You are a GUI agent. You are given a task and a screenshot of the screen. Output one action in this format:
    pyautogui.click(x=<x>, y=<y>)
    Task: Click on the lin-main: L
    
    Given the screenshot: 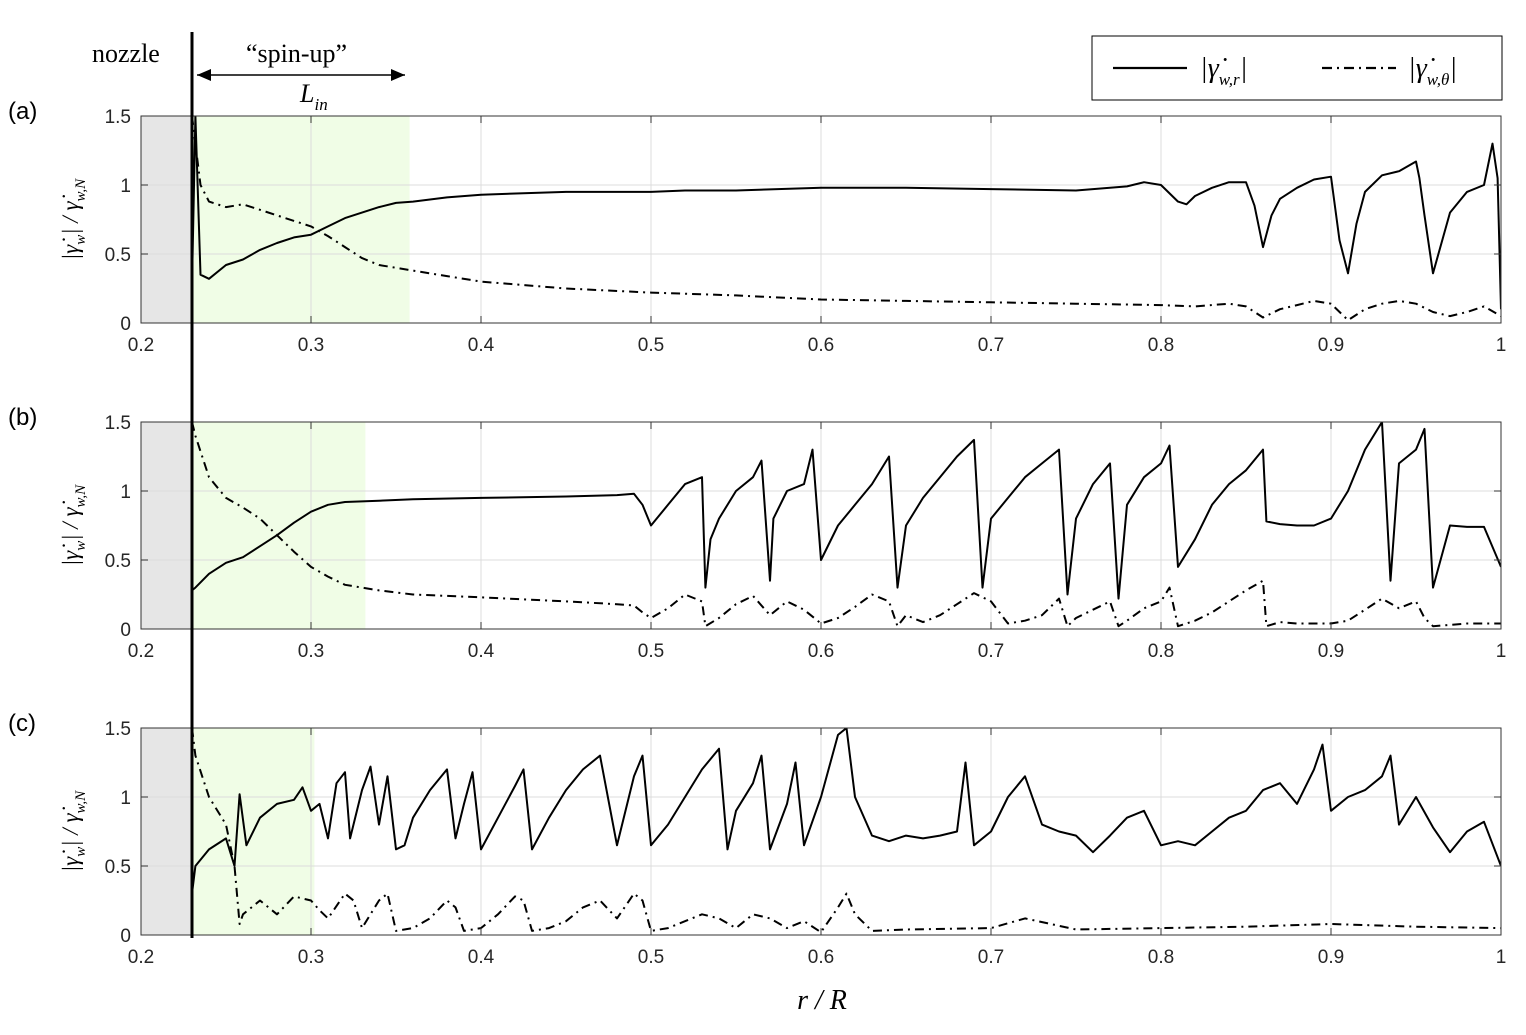 What is the action you would take?
    pyautogui.click(x=306, y=93)
    